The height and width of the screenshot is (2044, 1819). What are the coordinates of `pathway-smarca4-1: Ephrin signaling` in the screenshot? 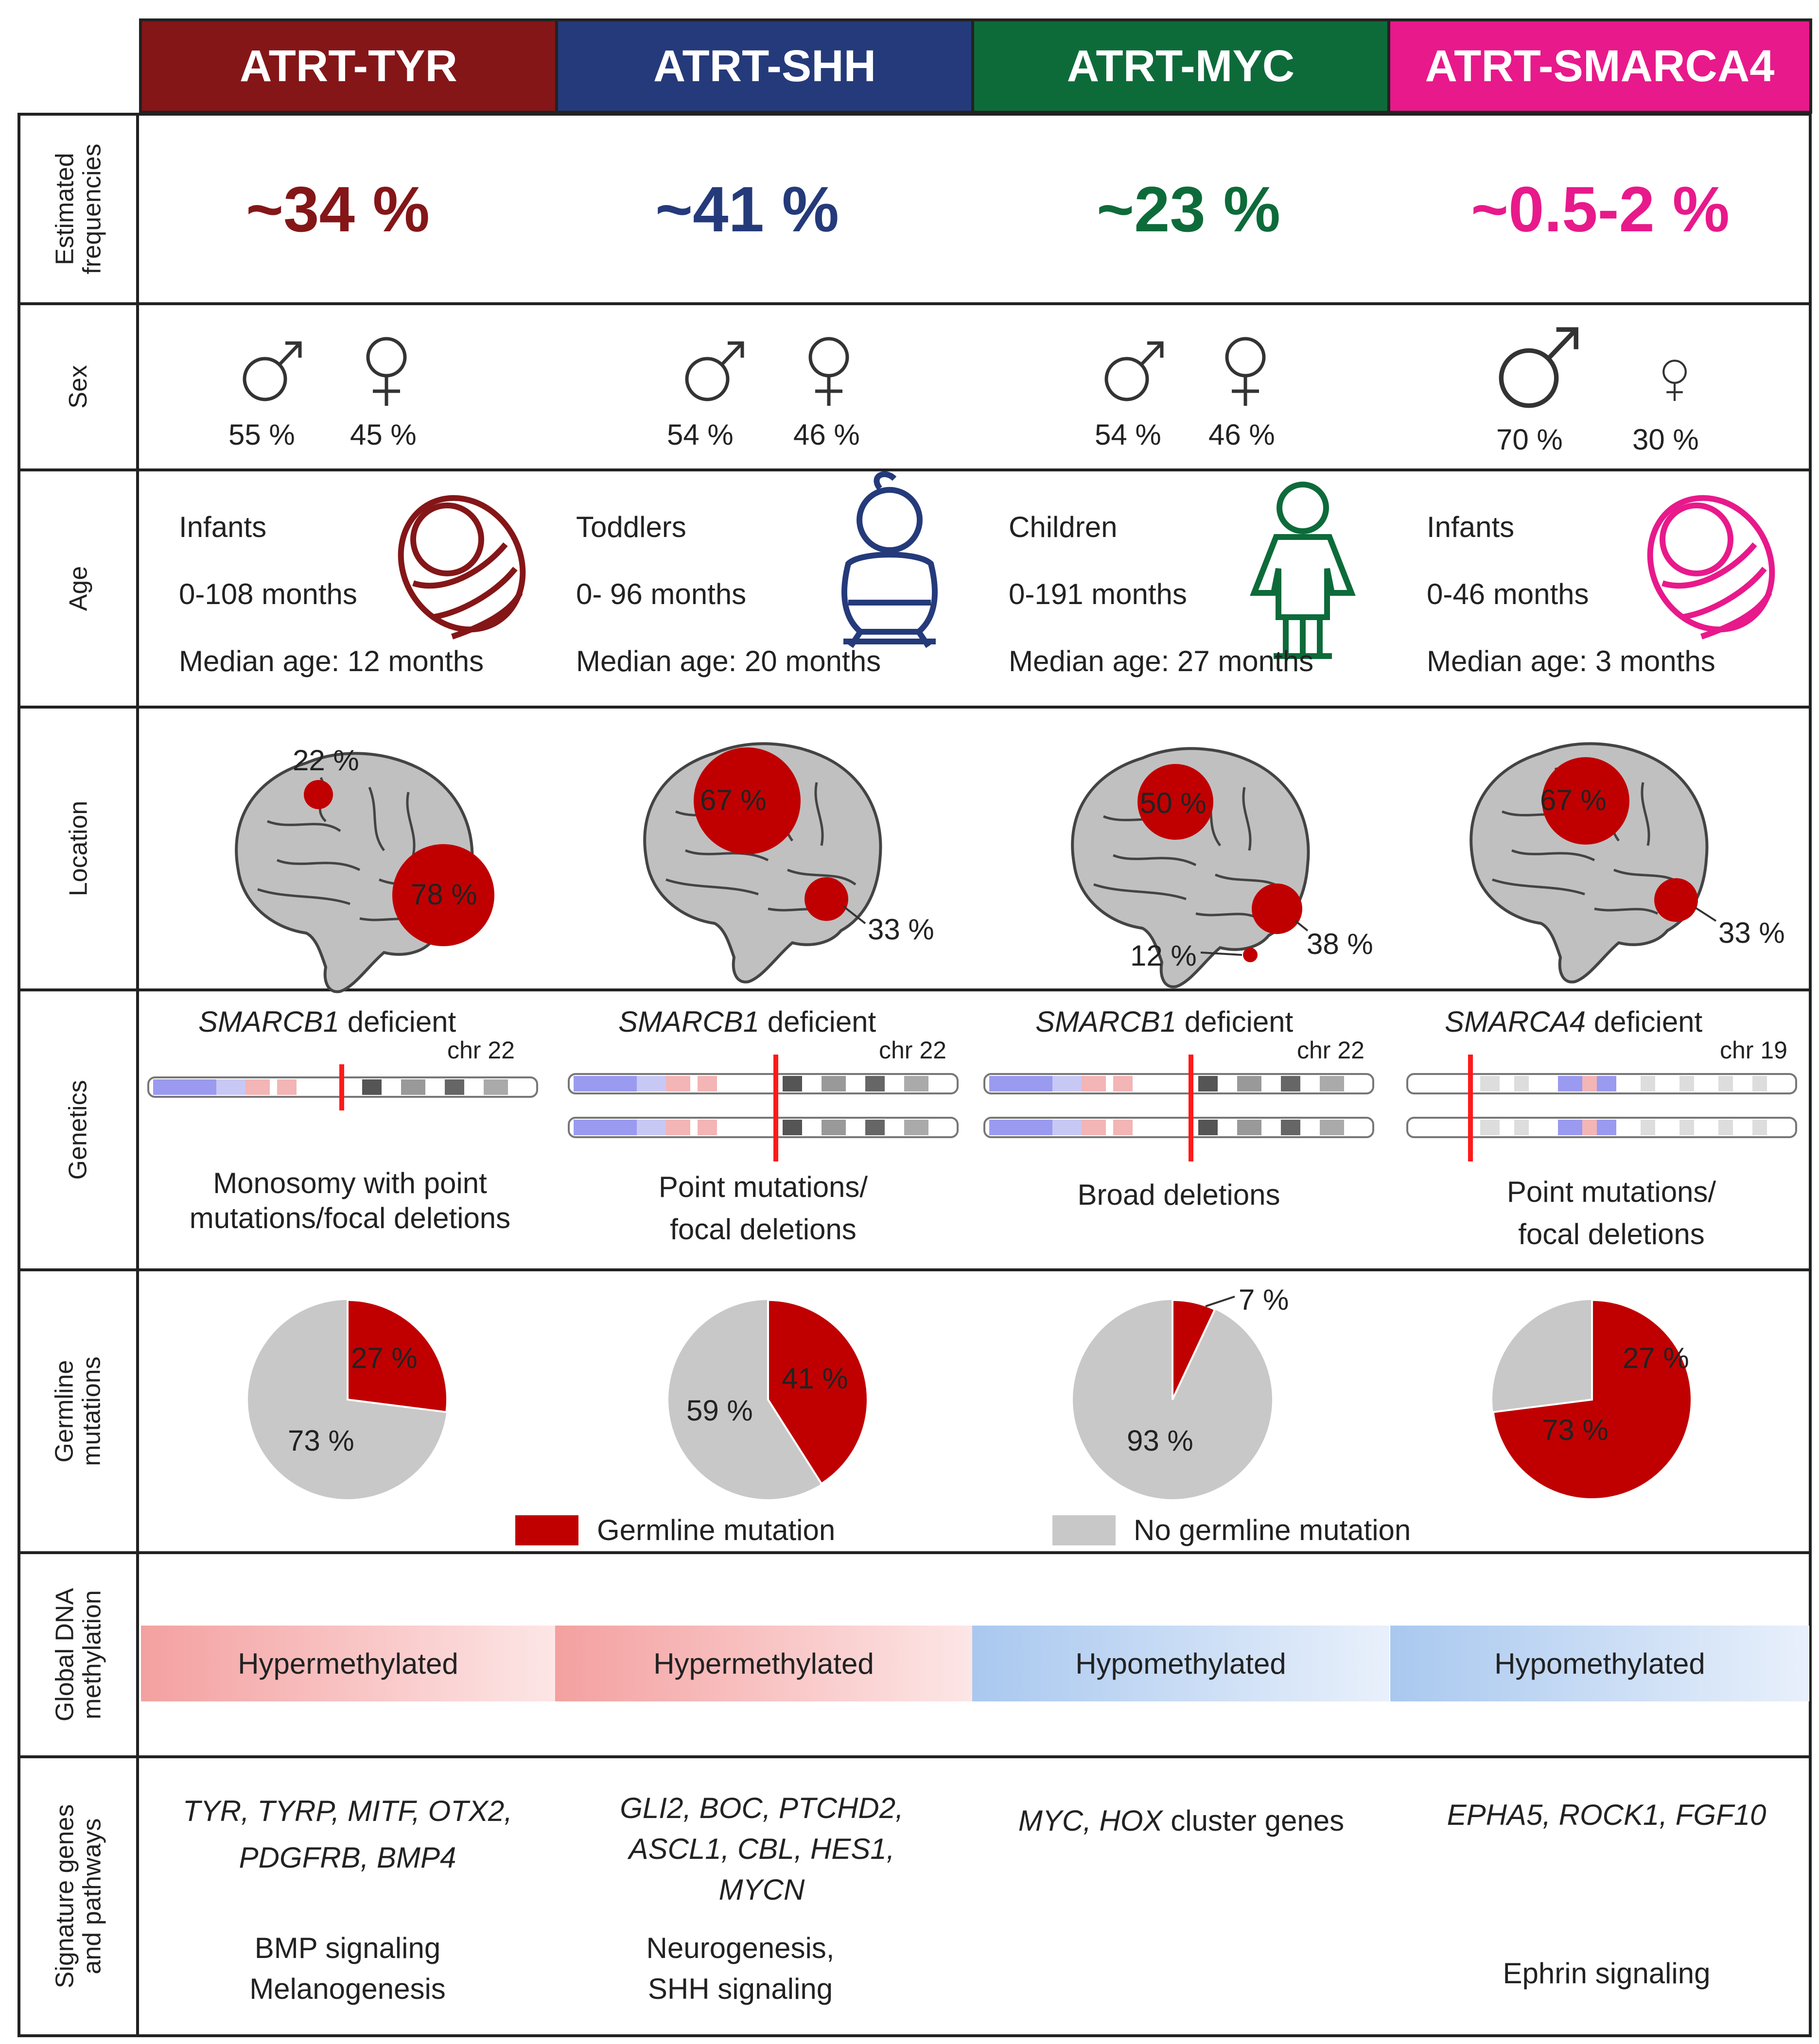 It's located at (1607, 1973).